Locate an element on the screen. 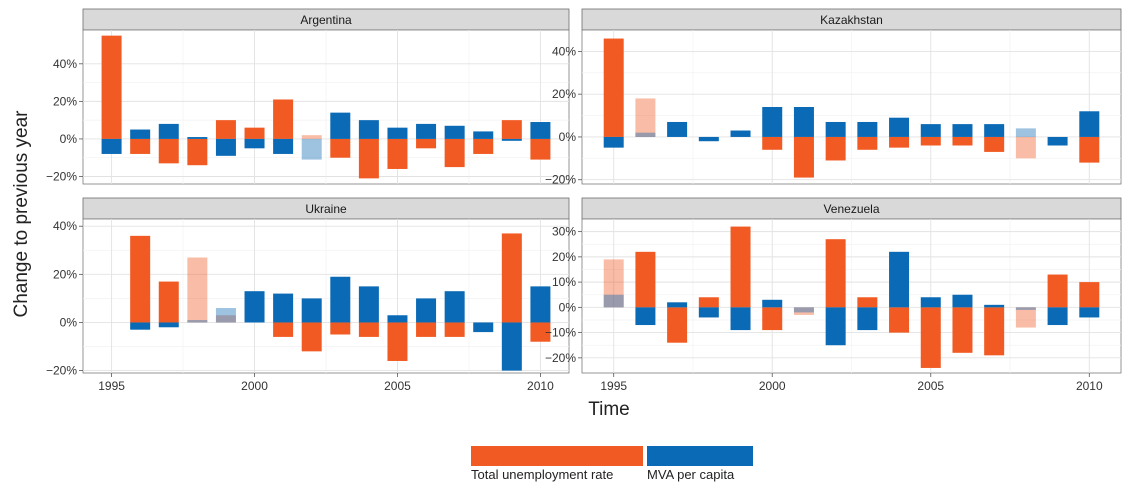  legend: Total unemployment rate MVA per capita is located at coordinates (612, 464).